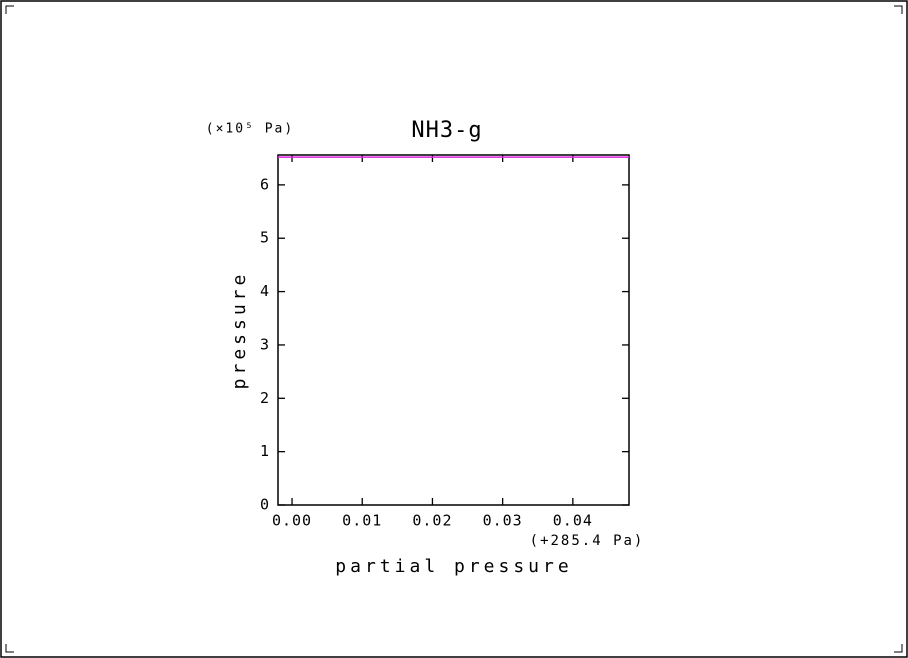  Describe the element at coordinates (292, 521) in the screenshot. I see `x-tick-label: 0.00` at that location.